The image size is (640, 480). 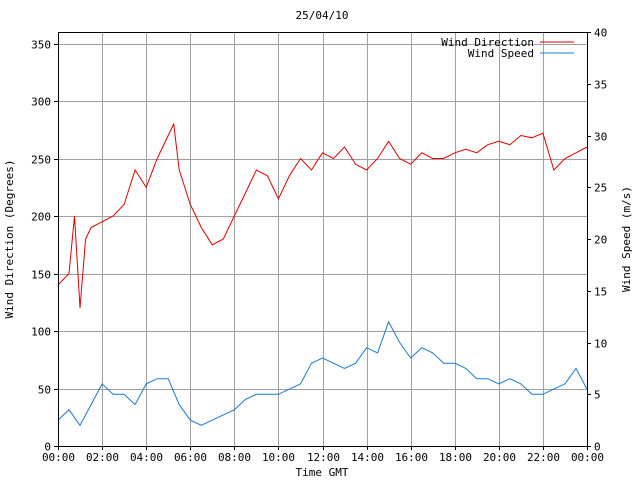 I want to click on y-left-tick-label: 150, so click(x=41, y=275).